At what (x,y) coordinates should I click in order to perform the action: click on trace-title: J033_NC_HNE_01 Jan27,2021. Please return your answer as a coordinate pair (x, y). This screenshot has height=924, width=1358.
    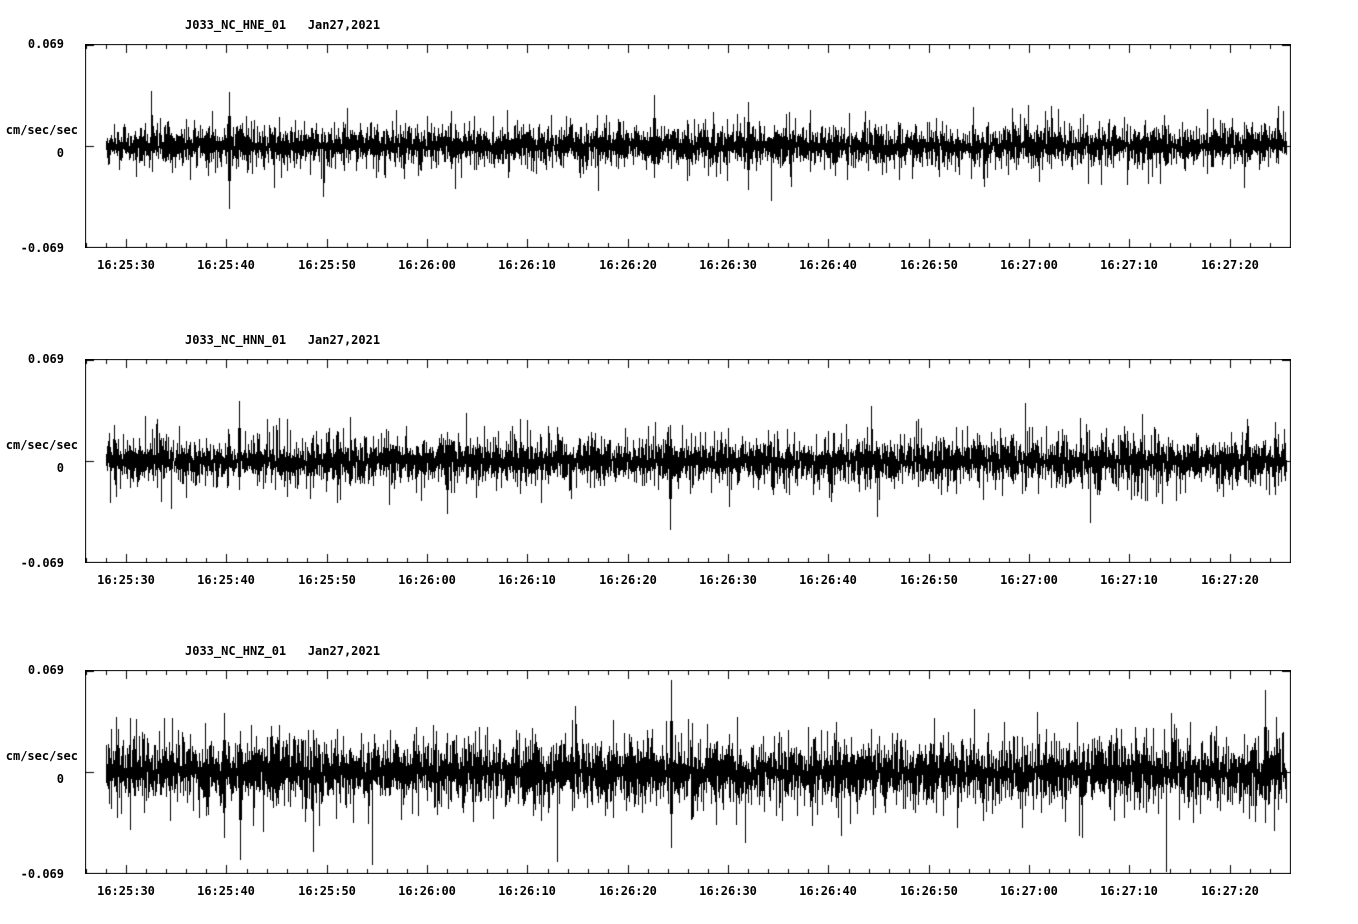
    Looking at the image, I should click on (283, 25).